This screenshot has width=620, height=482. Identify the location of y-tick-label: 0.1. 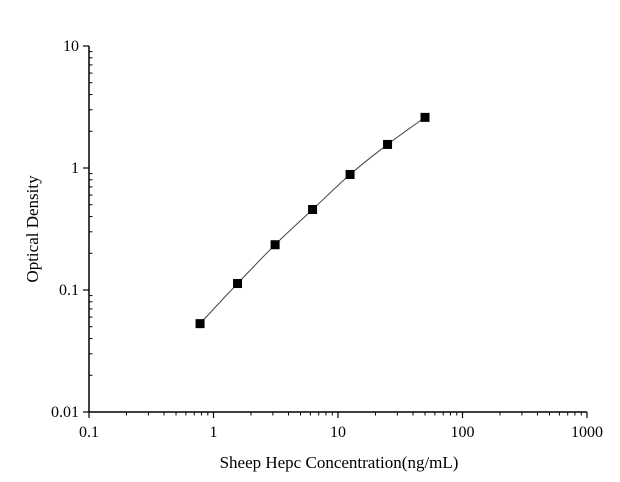
(69, 290).